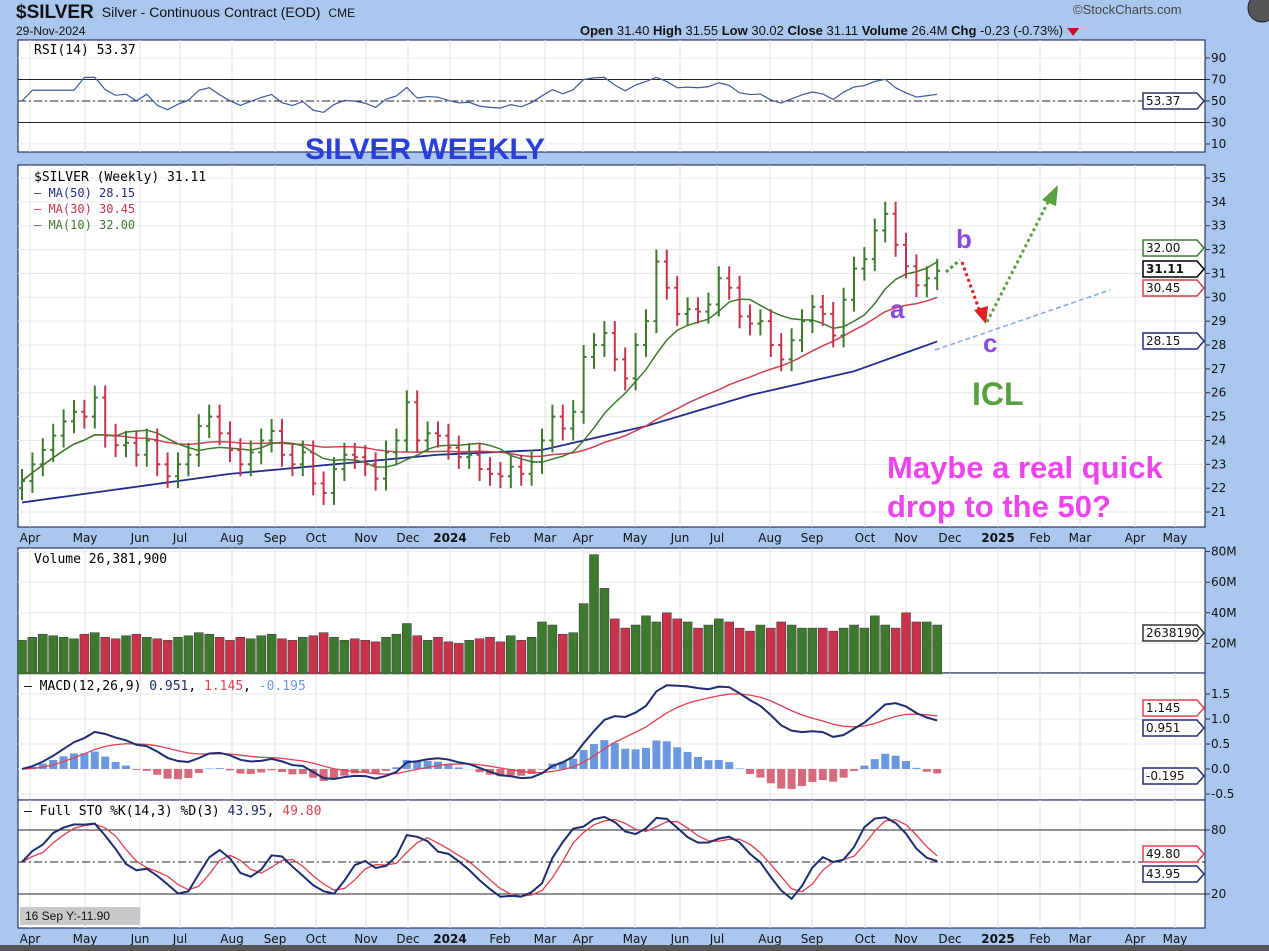 The height and width of the screenshot is (951, 1269). What do you see at coordinates (545, 939) in the screenshot?
I see `month-label: Mar` at bounding box center [545, 939].